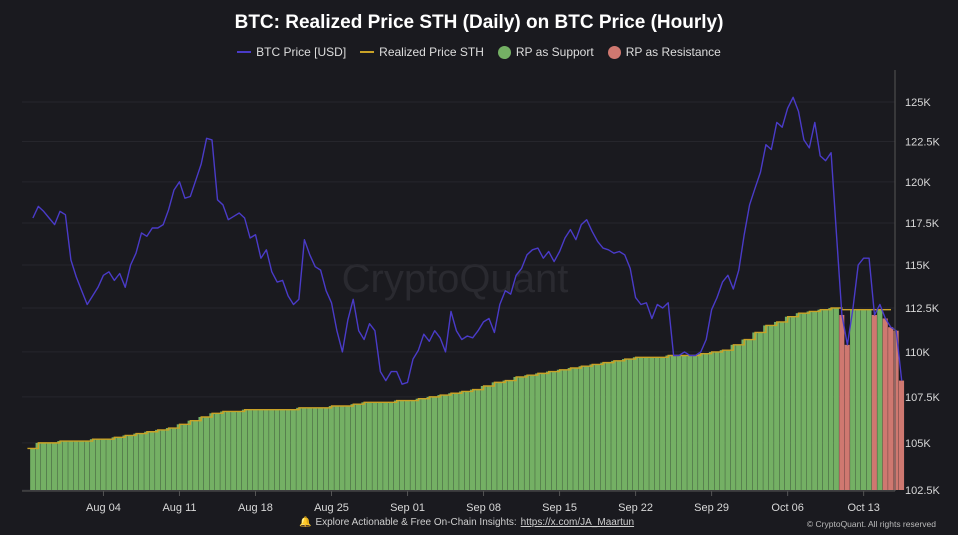  I want to click on x-tick-label: Aug 04, so click(103, 508).